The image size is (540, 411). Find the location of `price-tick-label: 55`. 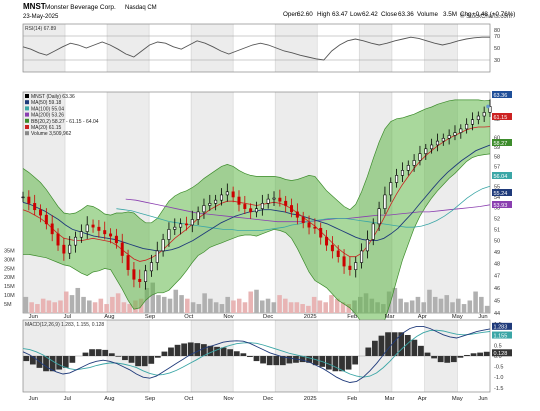

price-tick-label: 55 is located at coordinates (497, 188).